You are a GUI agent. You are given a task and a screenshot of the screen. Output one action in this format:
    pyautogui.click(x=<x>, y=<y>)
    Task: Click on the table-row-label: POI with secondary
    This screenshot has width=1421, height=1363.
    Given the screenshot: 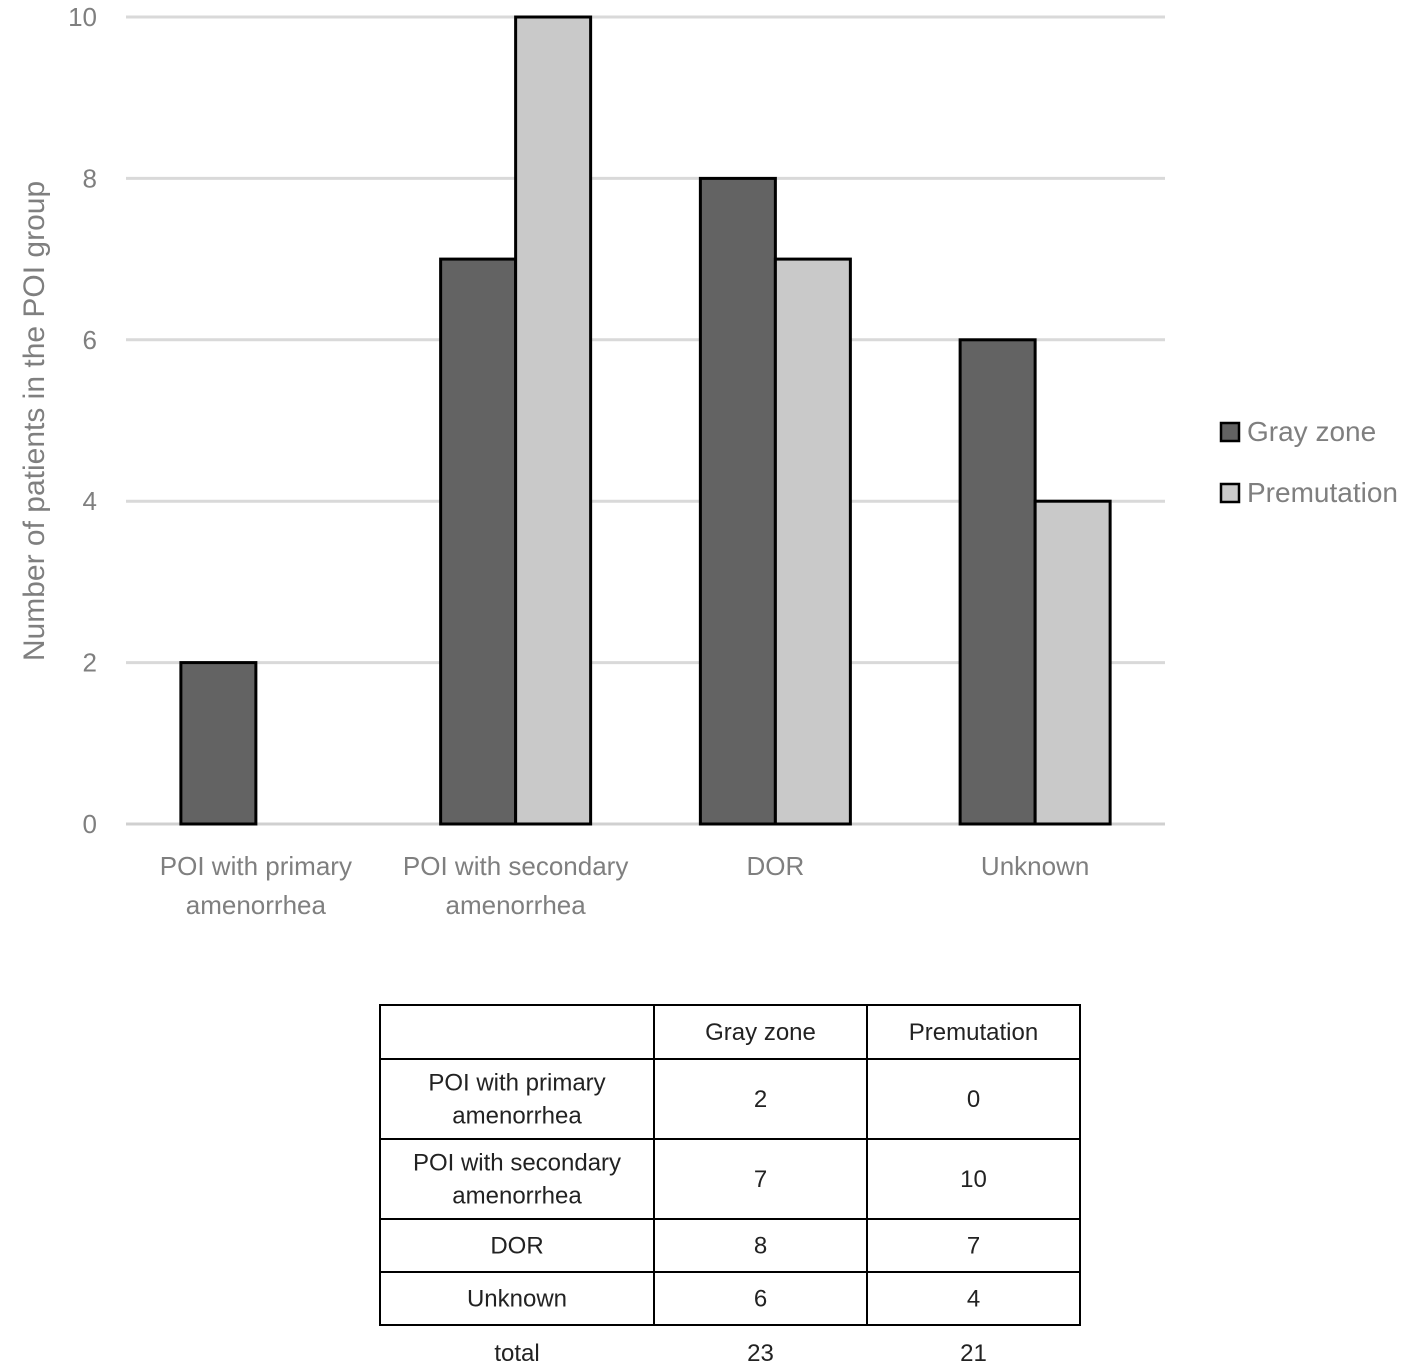 What is the action you would take?
    pyautogui.click(x=517, y=1163)
    